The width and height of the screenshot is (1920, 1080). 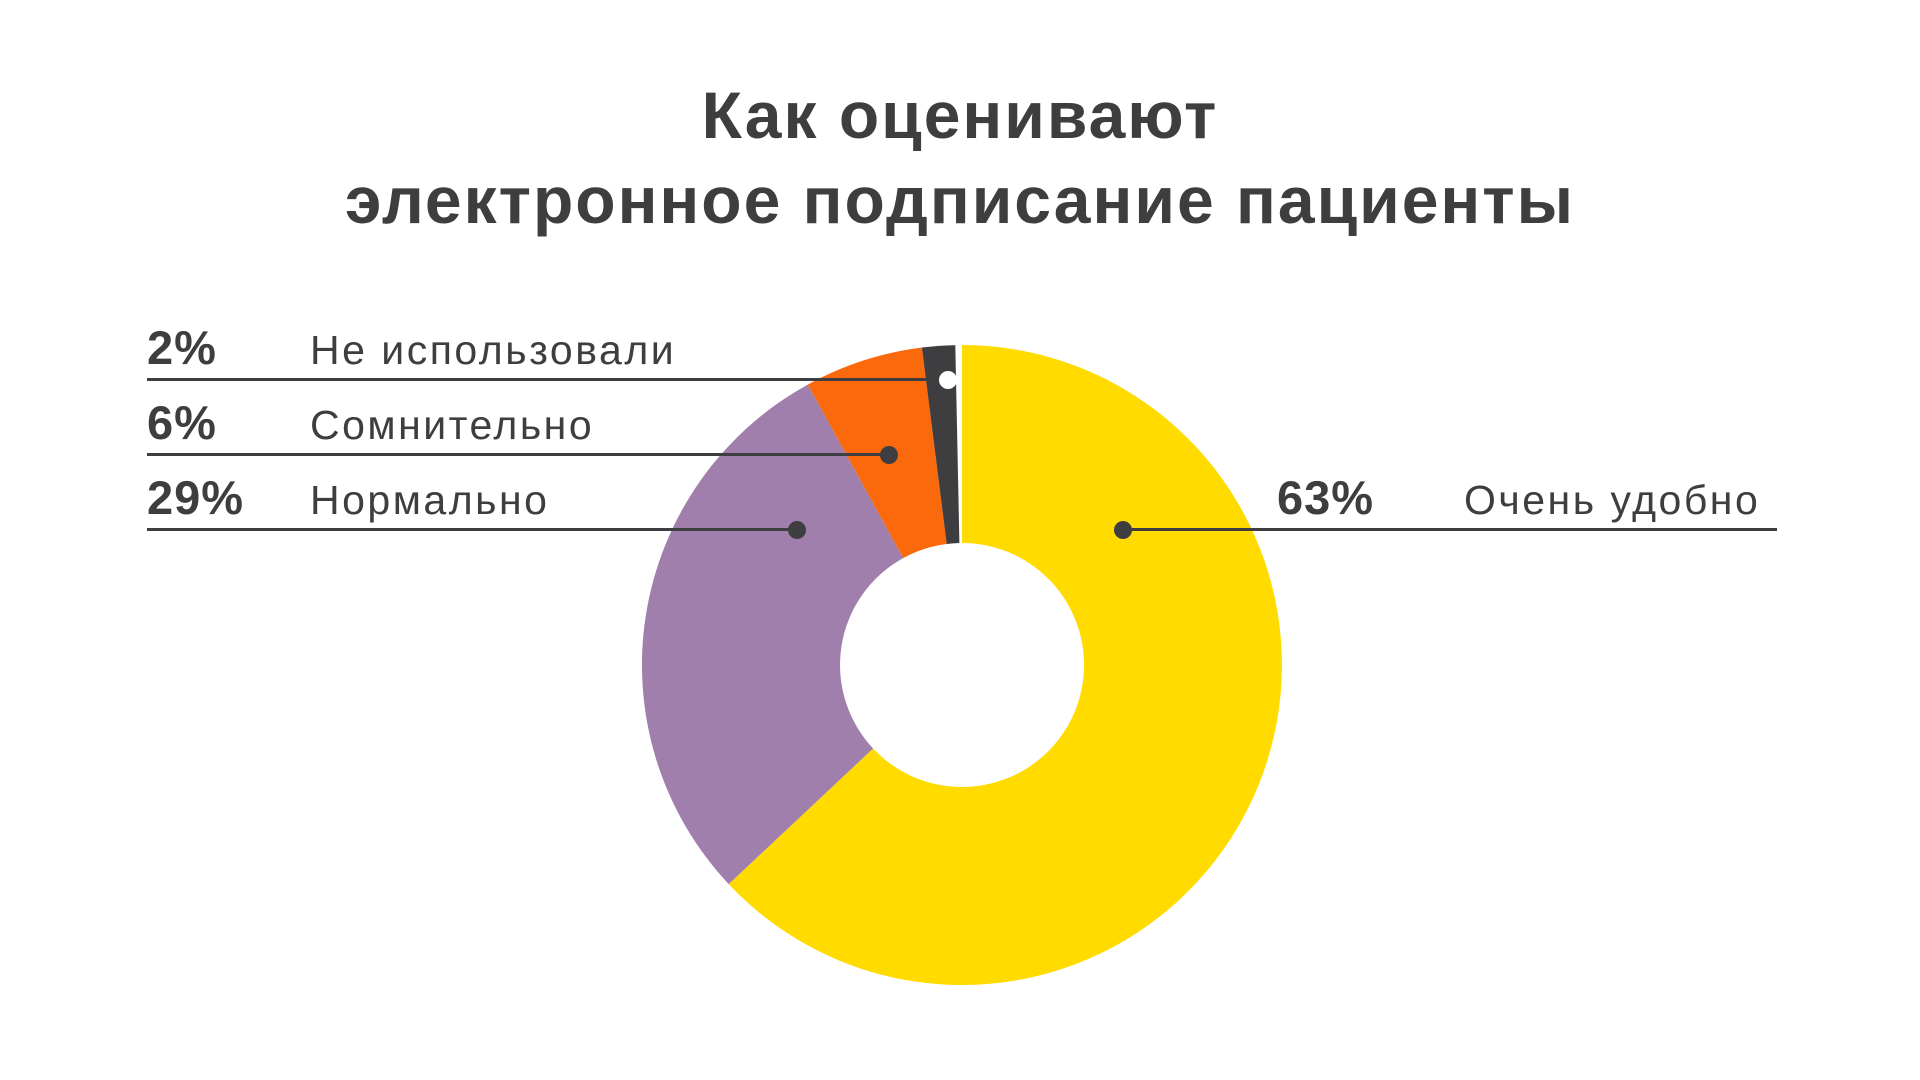 What do you see at coordinates (452, 425) in the screenshot?
I see `callout-label: Сомнительно` at bounding box center [452, 425].